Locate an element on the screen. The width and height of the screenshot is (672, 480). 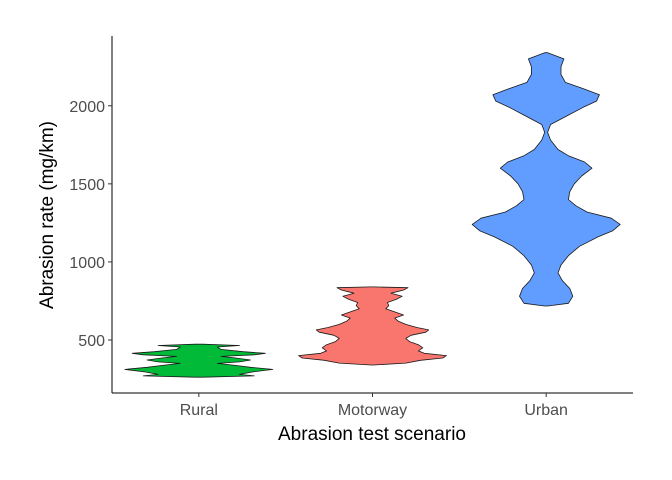
y-axis-title: Abrasion rate (mg/km) is located at coordinates (47, 215).